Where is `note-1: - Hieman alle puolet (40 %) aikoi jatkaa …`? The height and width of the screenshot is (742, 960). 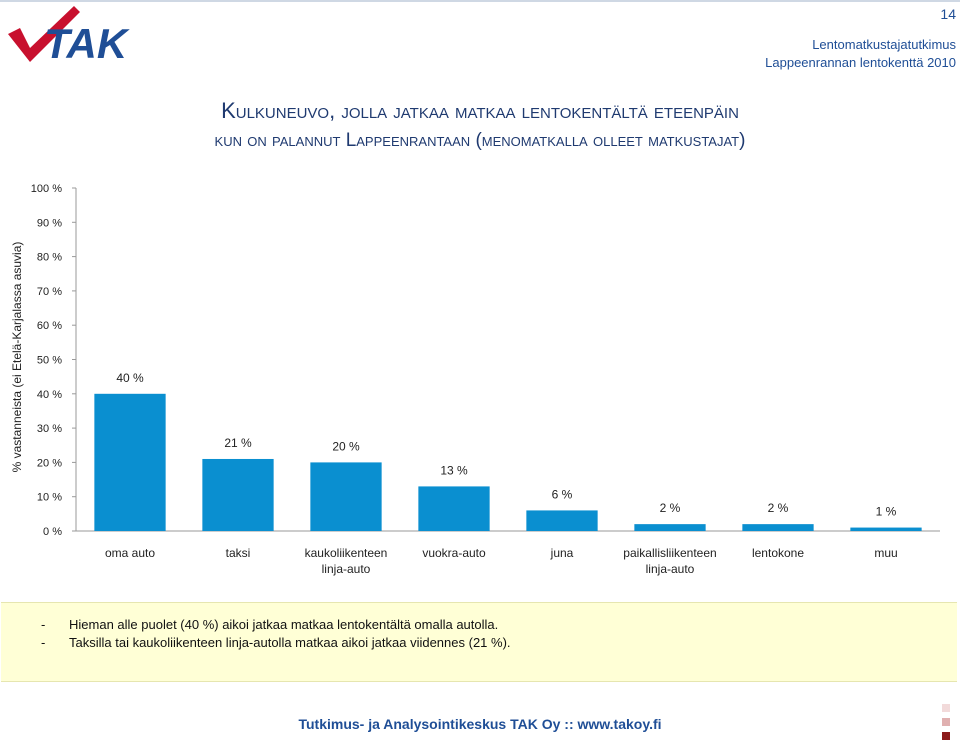
note-1: - Hieman alle puolet (40 %) aikoi jatkaa … is located at coordinates (269, 624).